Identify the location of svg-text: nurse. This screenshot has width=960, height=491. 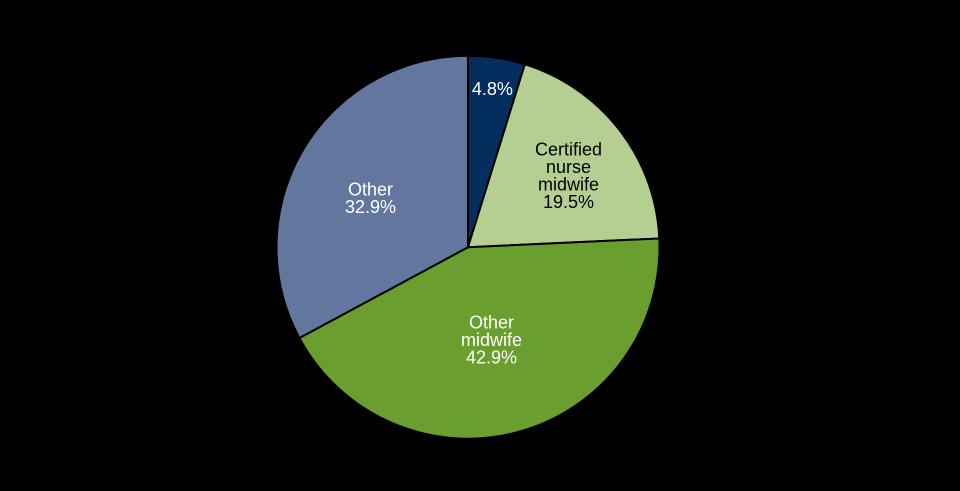
(568, 167).